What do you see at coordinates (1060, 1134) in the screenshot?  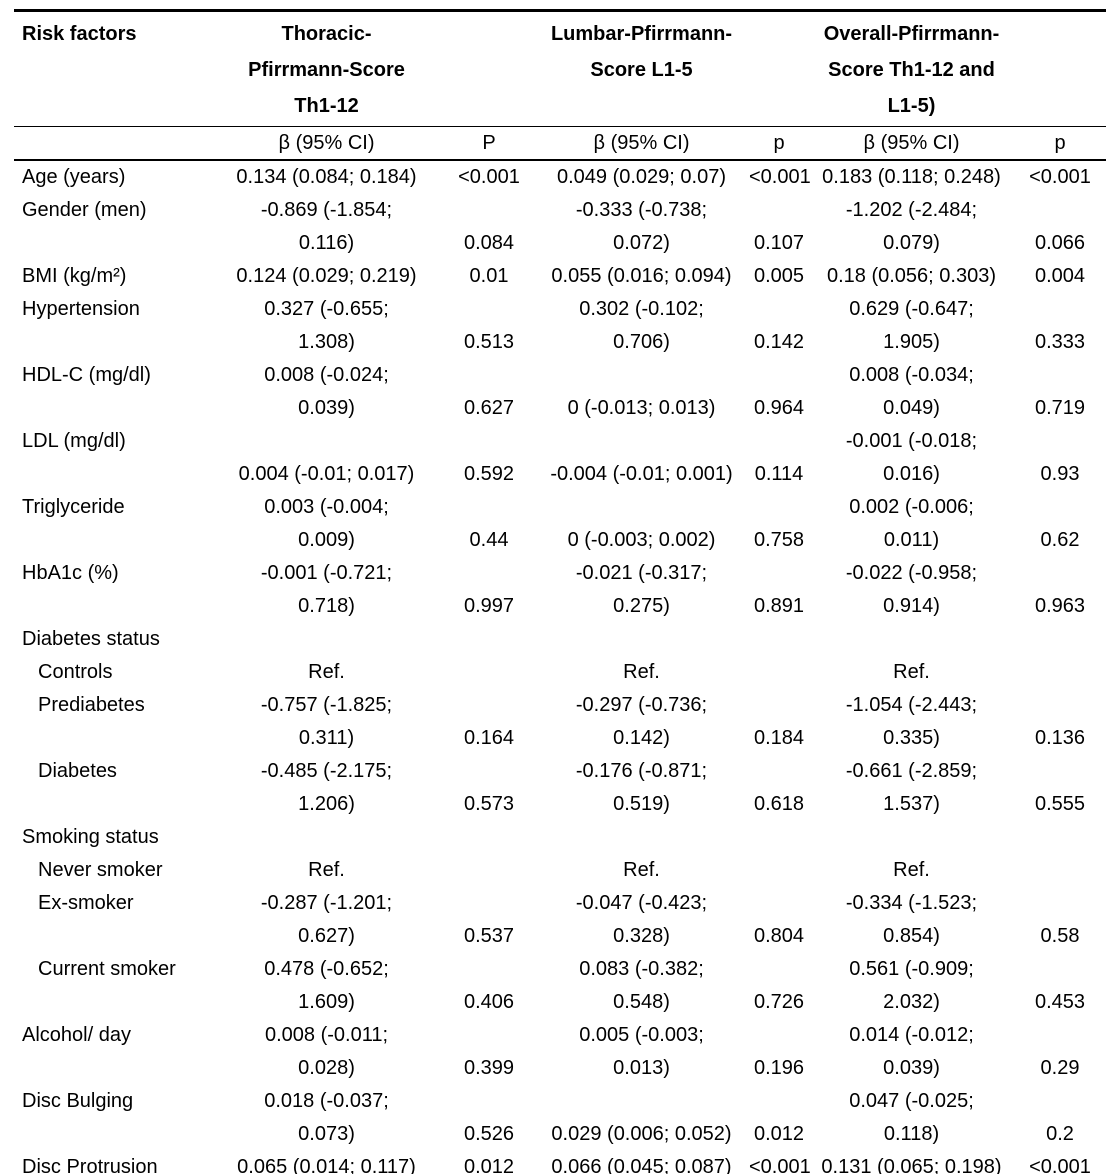 I see `p-value-cell: 0.2` at bounding box center [1060, 1134].